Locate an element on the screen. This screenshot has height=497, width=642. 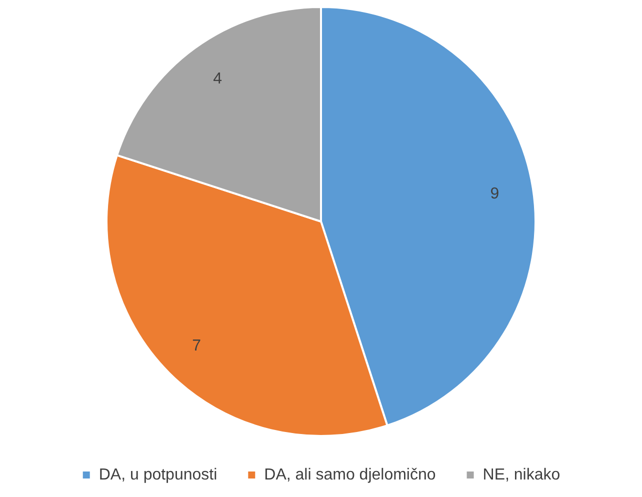
data-label: 7 is located at coordinates (197, 345).